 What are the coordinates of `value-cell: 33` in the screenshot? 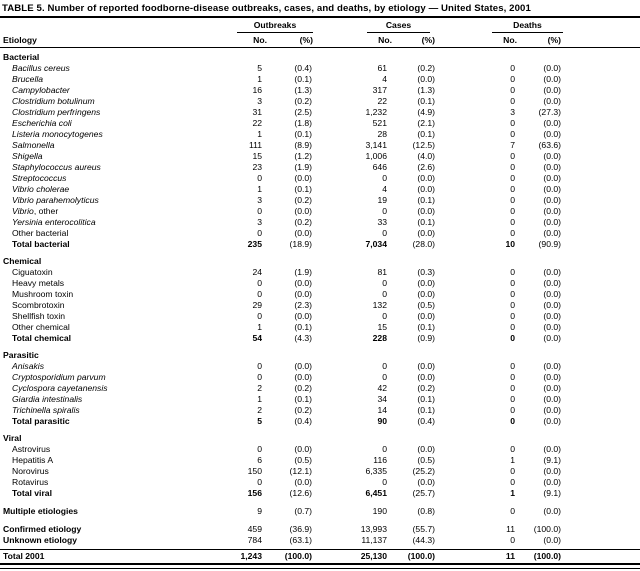 It's located at (382, 222).